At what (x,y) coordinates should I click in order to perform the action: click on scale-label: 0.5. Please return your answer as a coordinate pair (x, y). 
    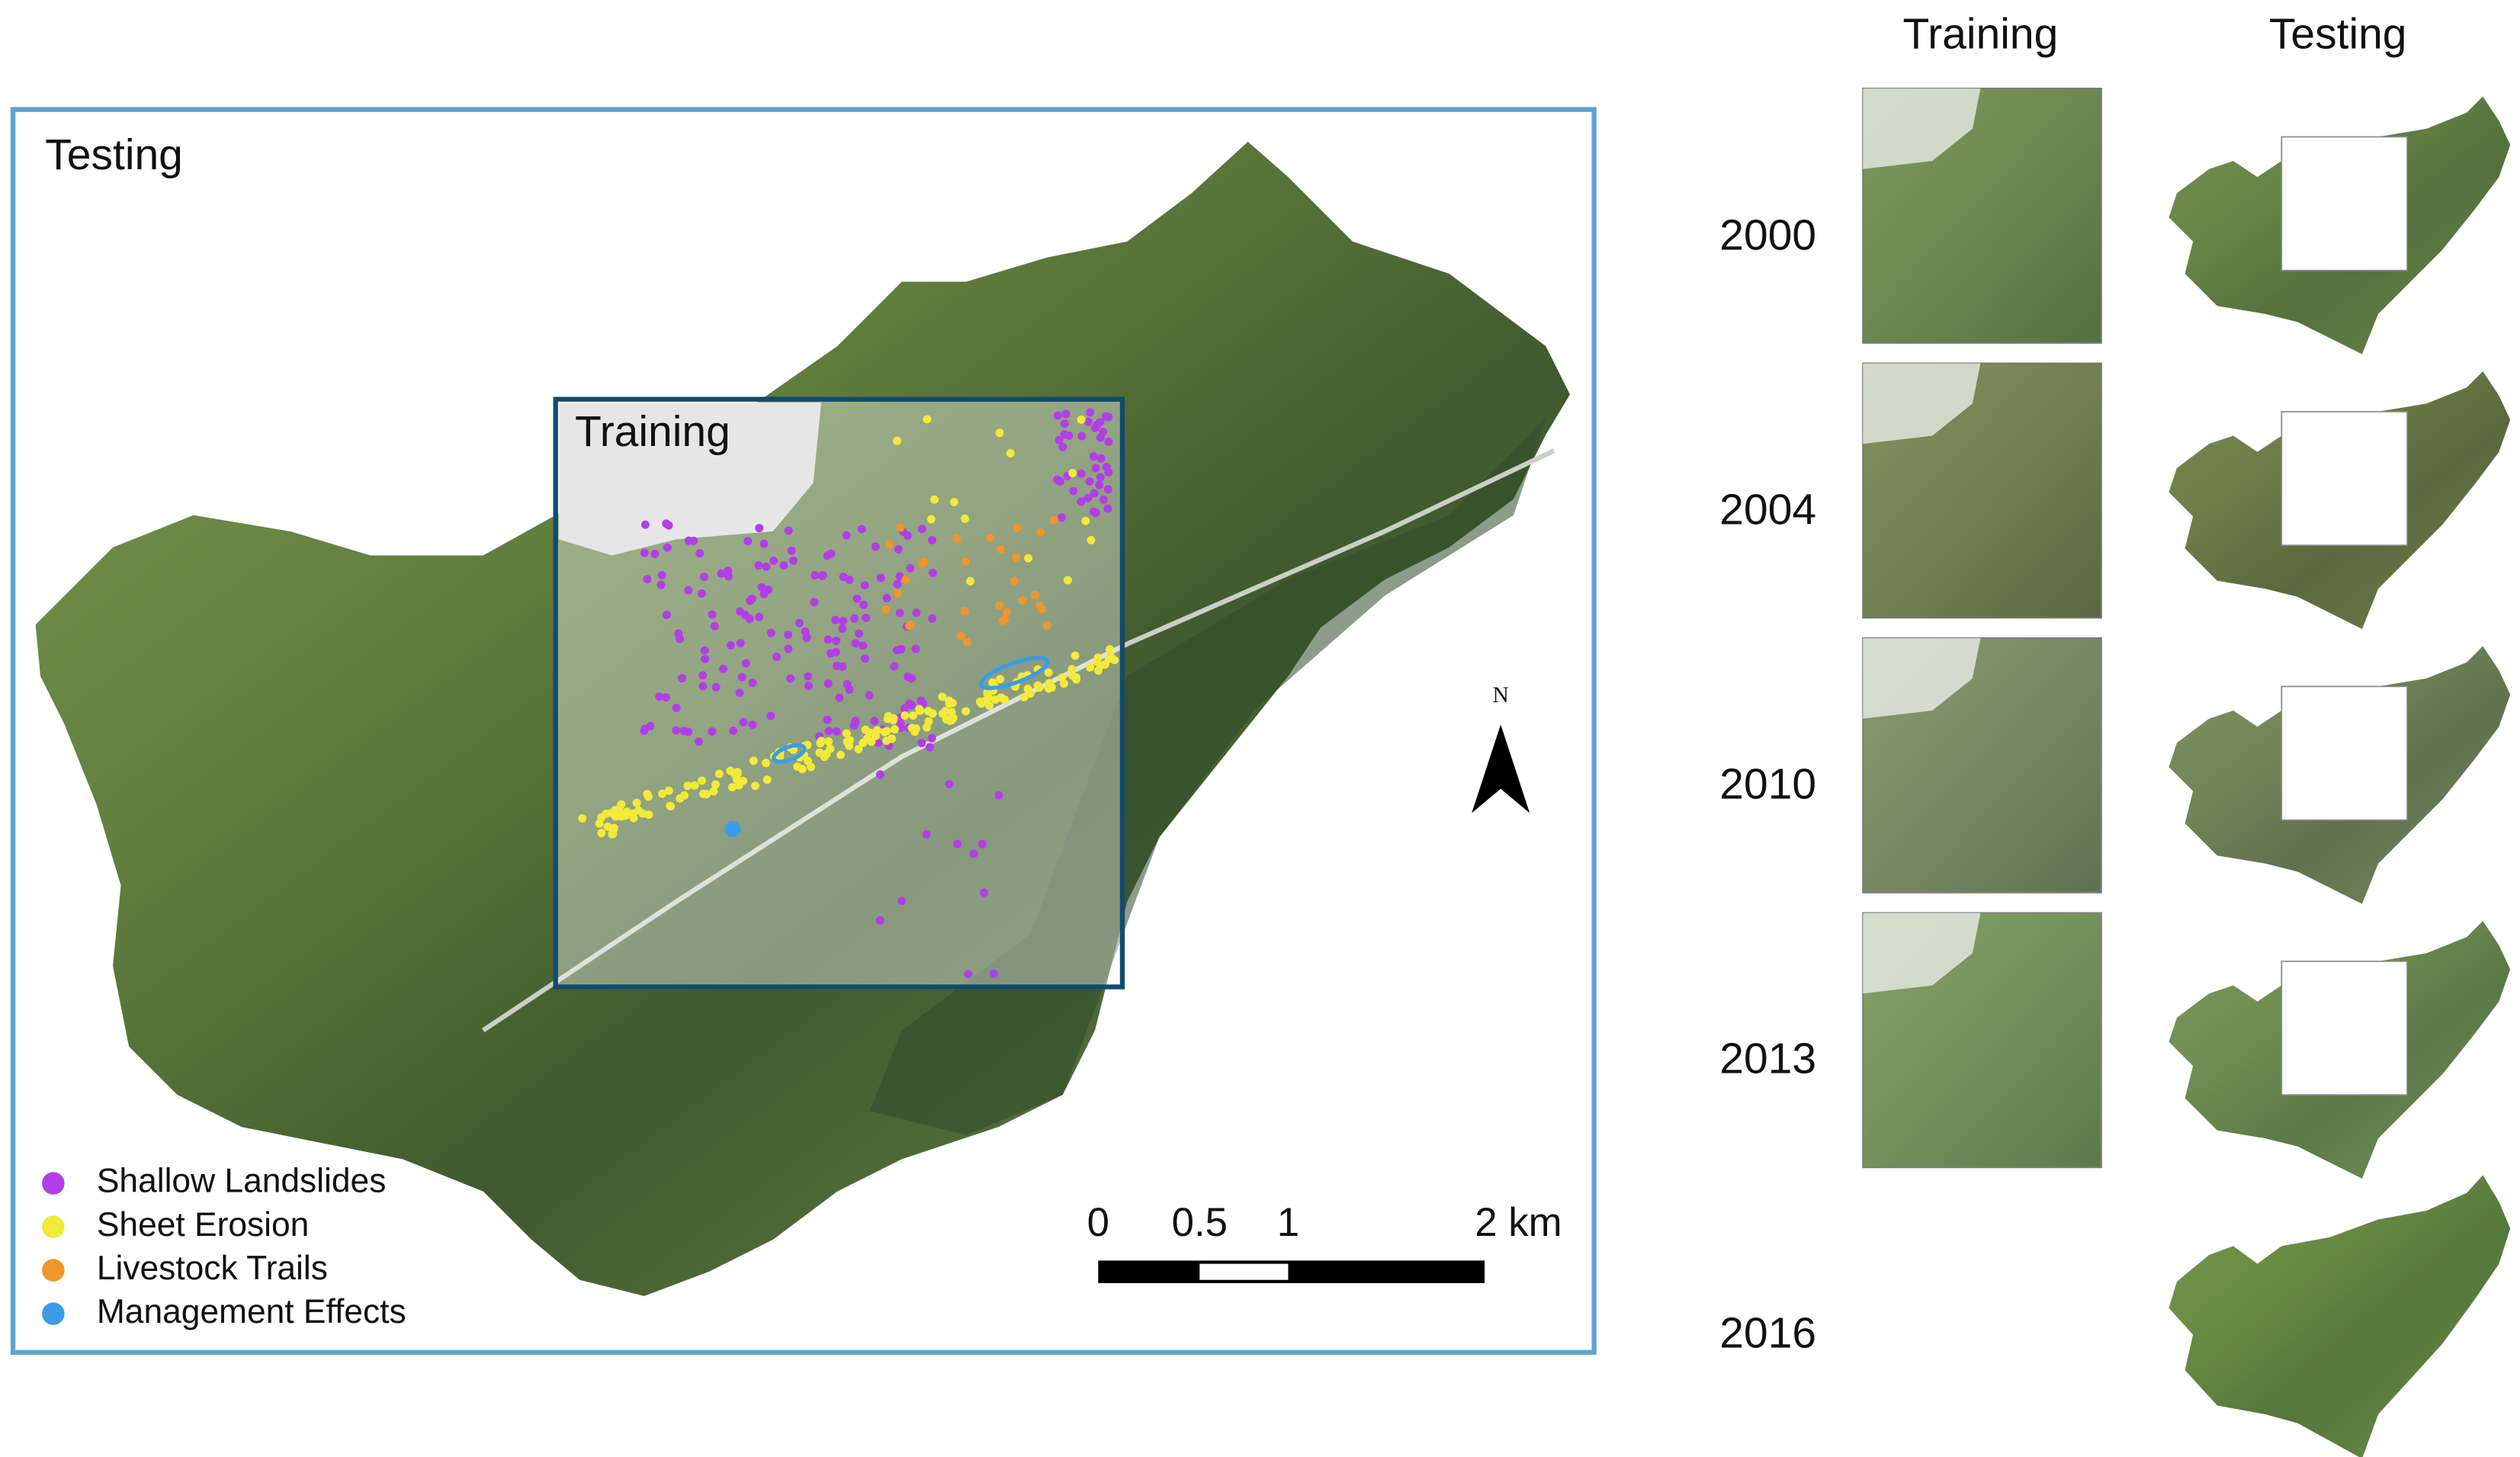
    Looking at the image, I should click on (1200, 1223).